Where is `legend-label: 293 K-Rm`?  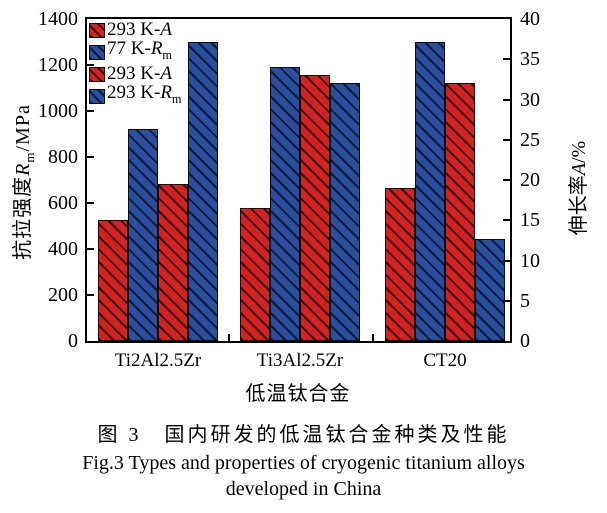
legend-label: 293 K-Rm is located at coordinates (144, 94).